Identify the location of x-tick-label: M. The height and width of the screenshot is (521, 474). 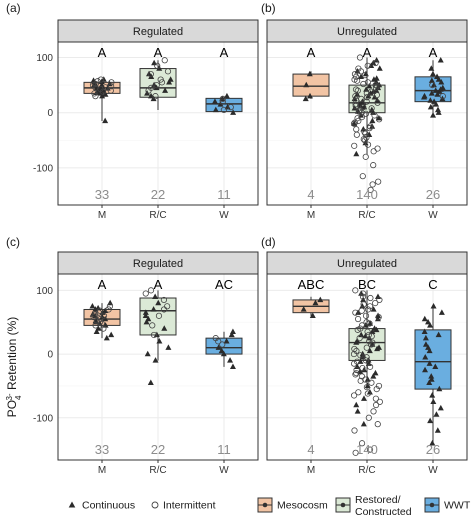
(311, 470).